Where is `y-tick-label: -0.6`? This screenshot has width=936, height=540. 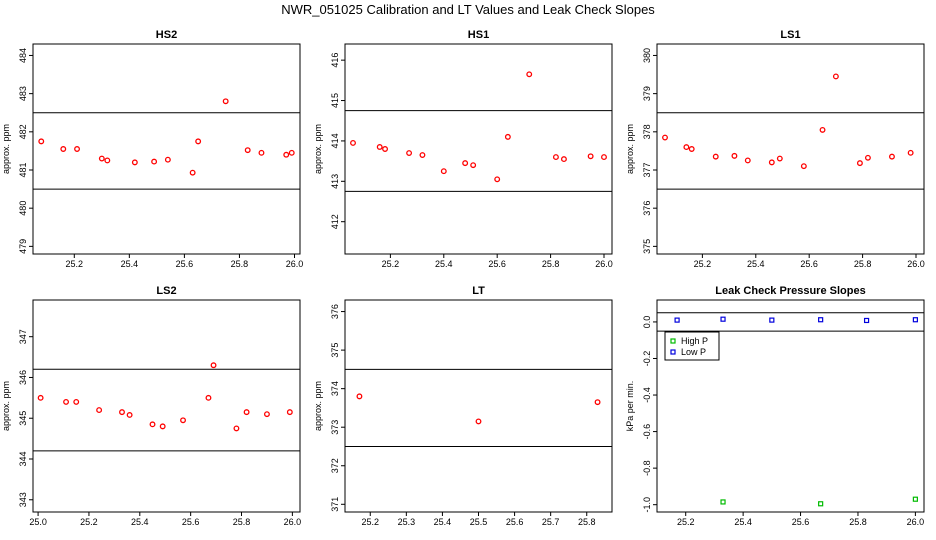 y-tick-label: -0.6 is located at coordinates (647, 432).